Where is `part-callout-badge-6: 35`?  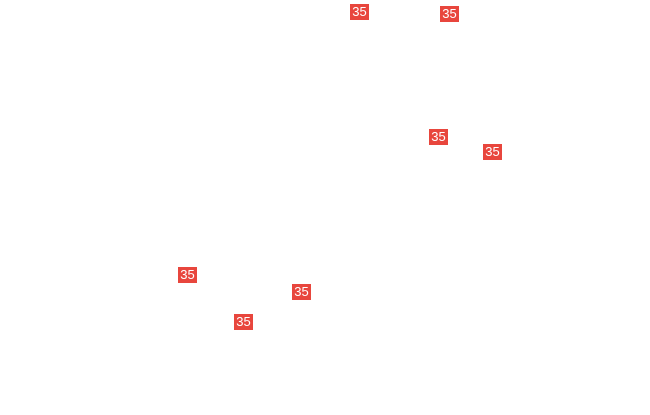 part-callout-badge-6: 35 is located at coordinates (301, 292).